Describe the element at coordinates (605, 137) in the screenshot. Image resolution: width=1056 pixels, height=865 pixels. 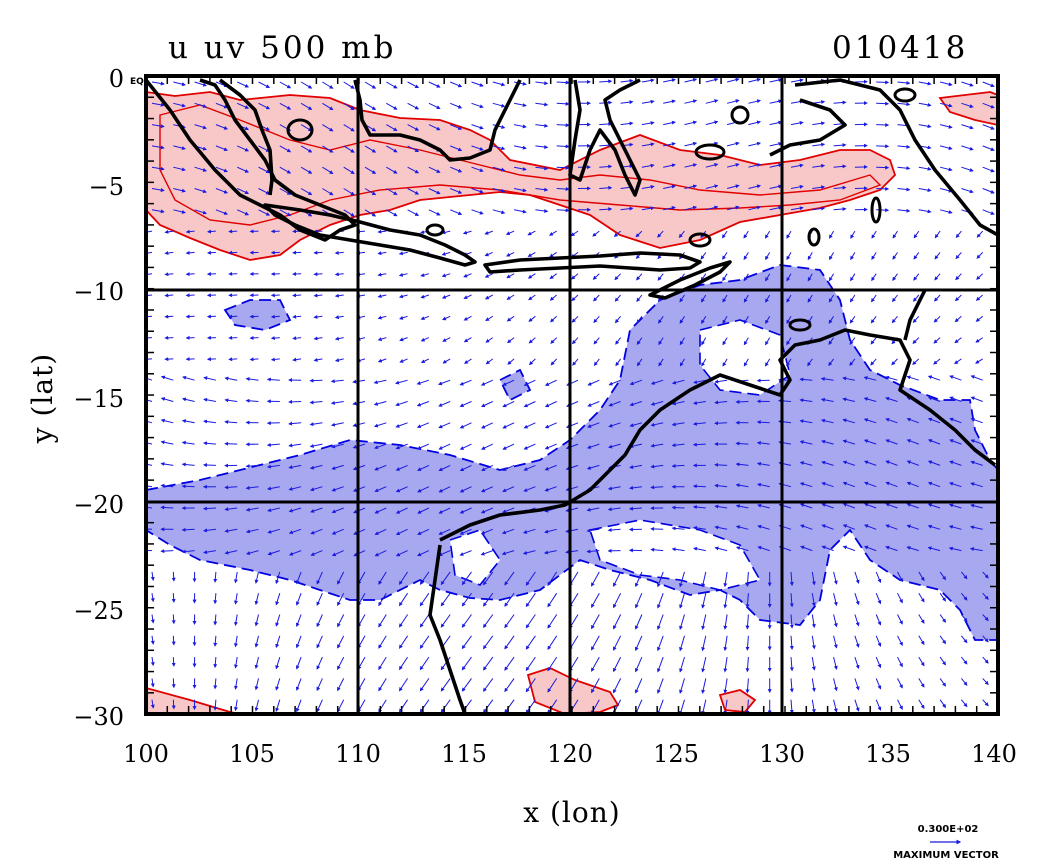
I see `coastline-sulawesi` at that location.